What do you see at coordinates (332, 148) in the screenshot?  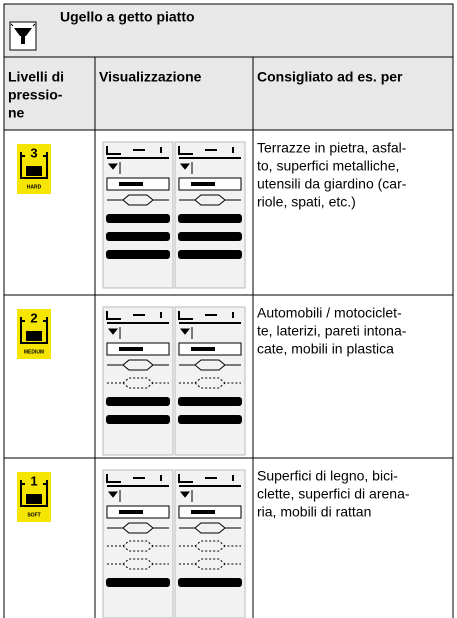 I see `description-line: Terrazze in pietra, asfal-` at bounding box center [332, 148].